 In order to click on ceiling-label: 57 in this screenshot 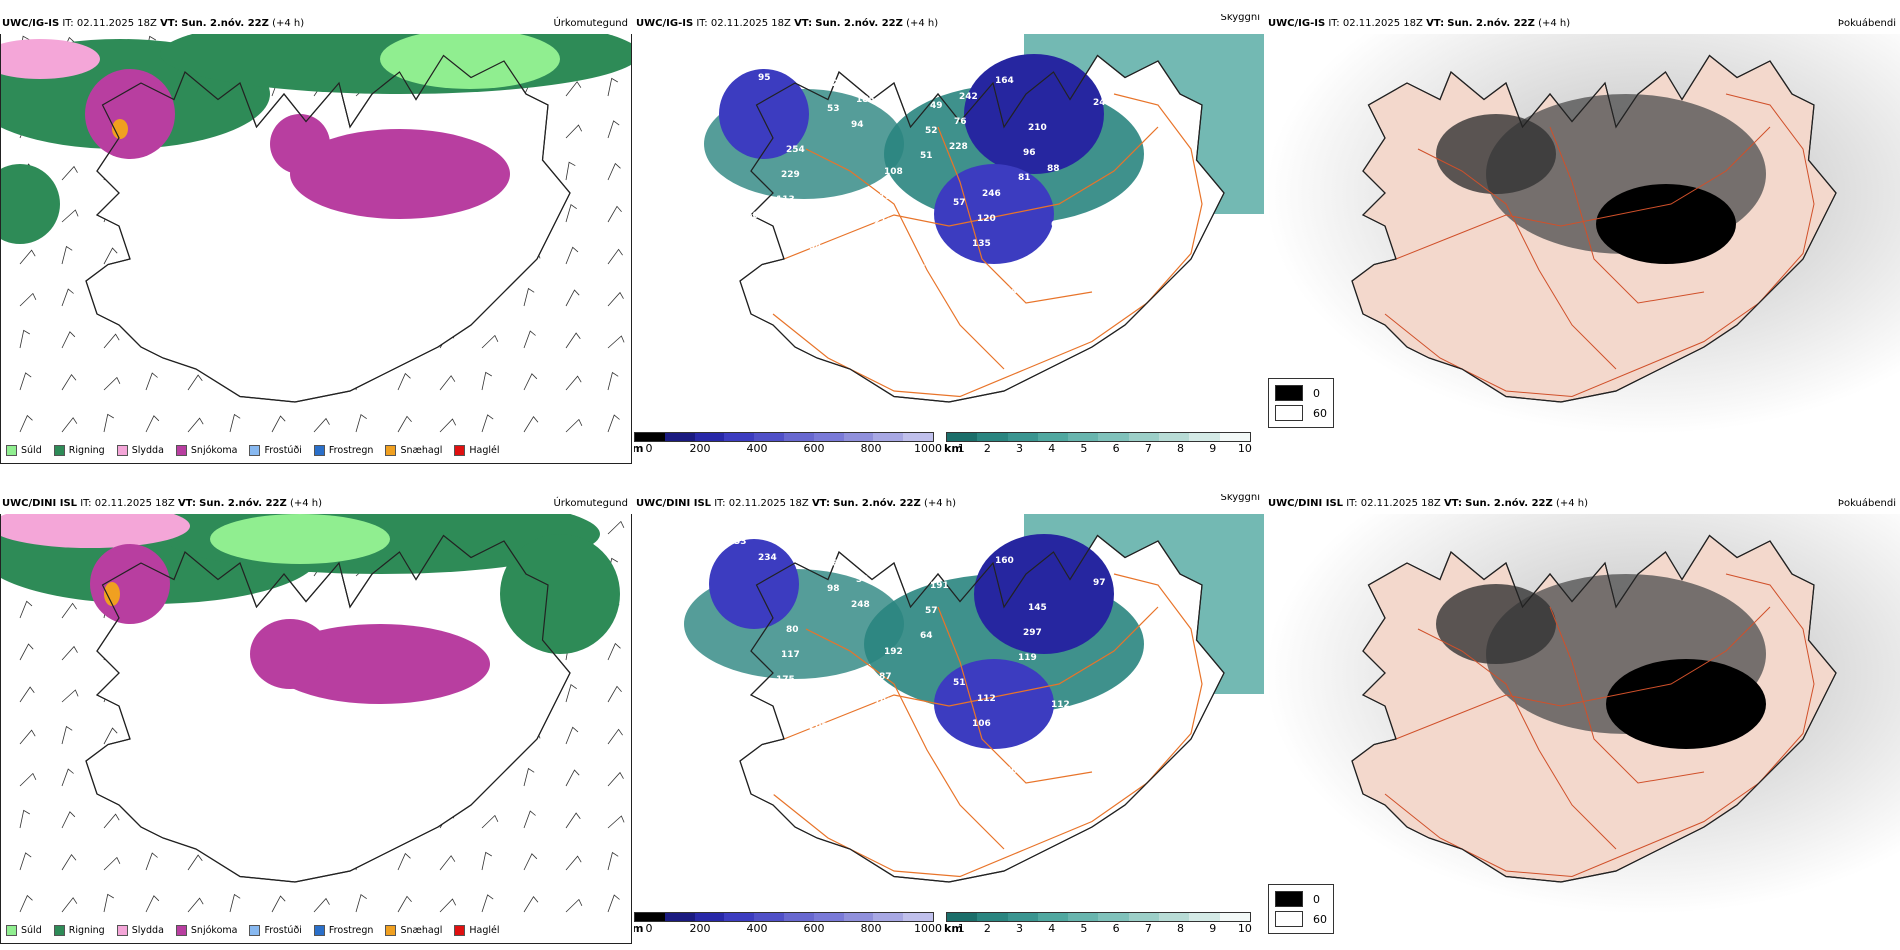, I will do `click(959, 203)`.